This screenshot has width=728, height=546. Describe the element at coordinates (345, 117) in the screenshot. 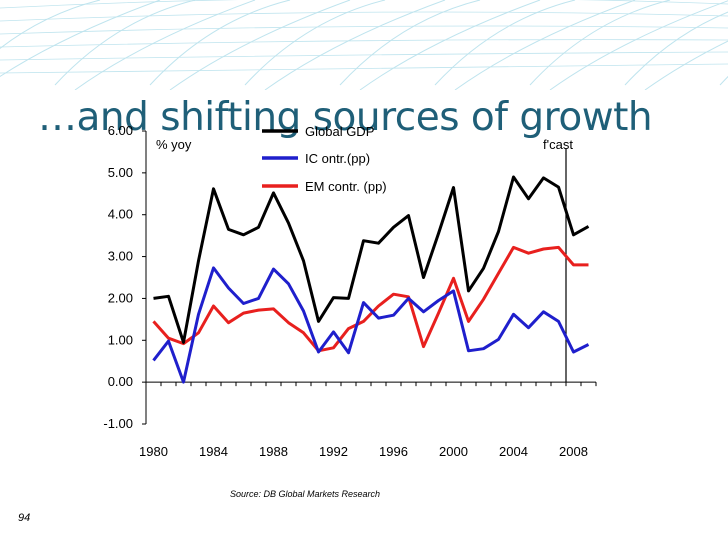

I see `slide-title: …and shifting sources of growth` at that location.